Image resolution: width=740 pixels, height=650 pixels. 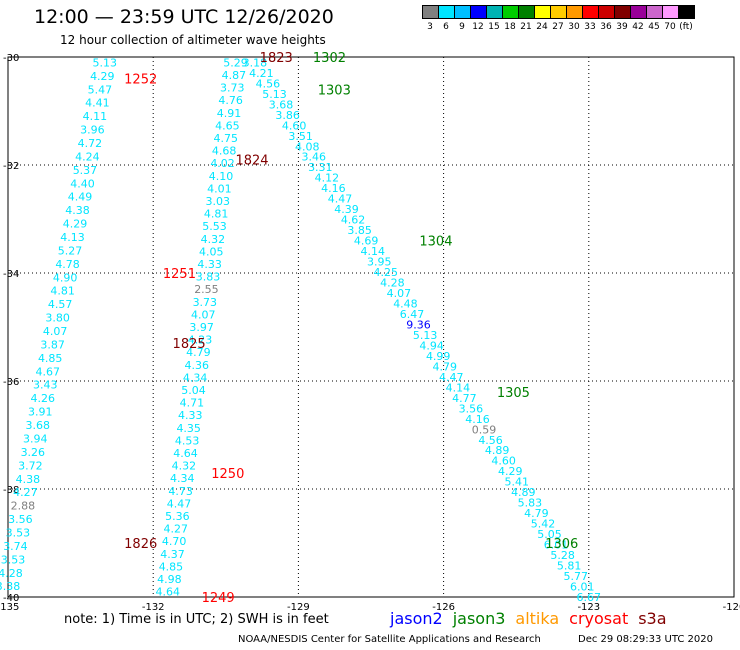 What do you see at coordinates (654, 27) in the screenshot?
I see `legend-tick-label: 45` at bounding box center [654, 27].